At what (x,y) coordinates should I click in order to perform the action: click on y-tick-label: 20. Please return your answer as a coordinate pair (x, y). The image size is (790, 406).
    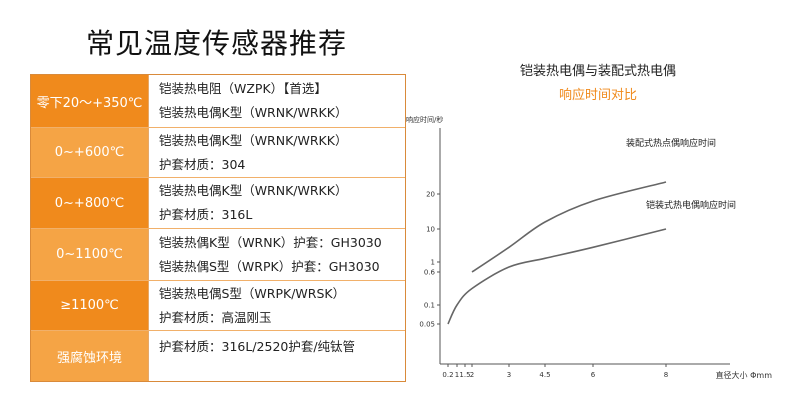
    Looking at the image, I should click on (430, 195).